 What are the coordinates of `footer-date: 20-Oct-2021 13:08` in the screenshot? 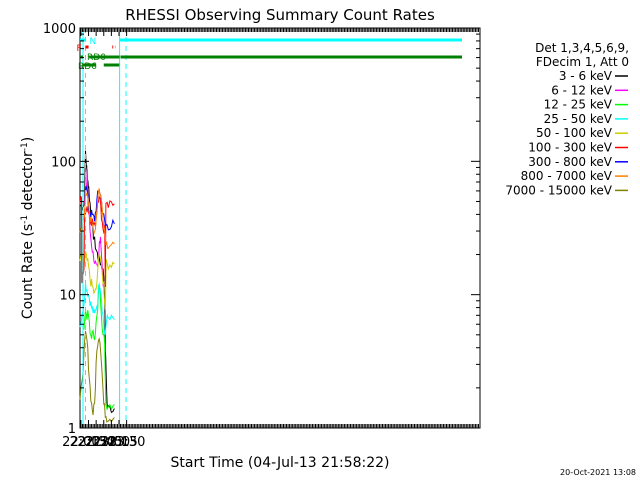 It's located at (598, 472).